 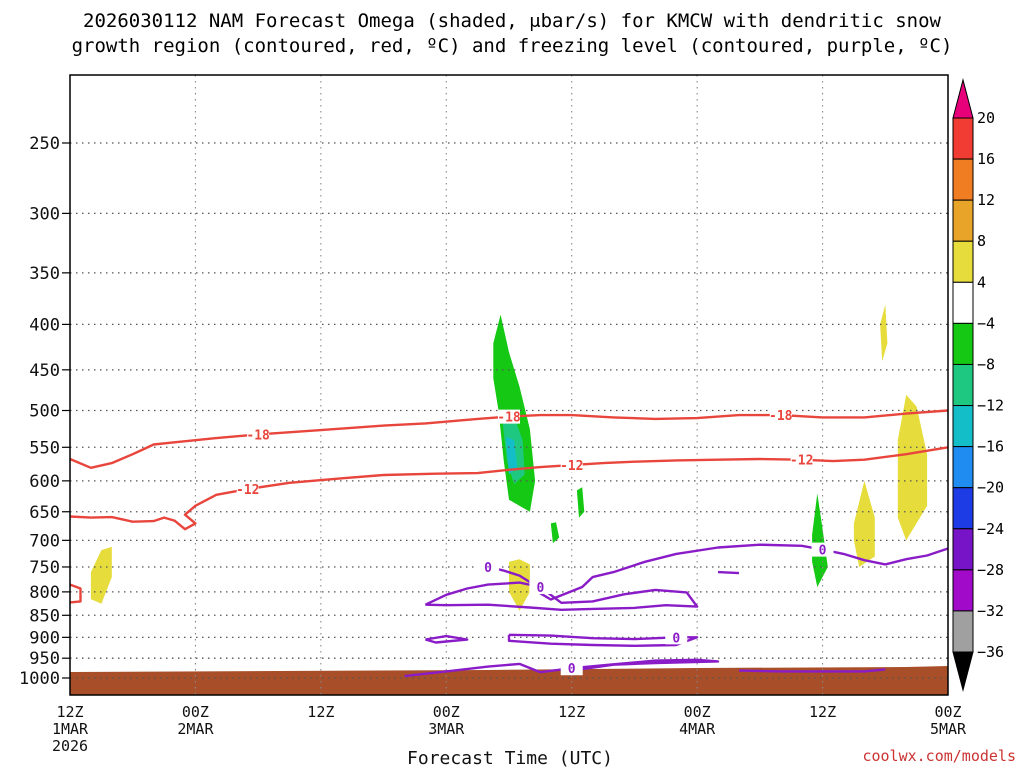 I want to click on colorbar-tick-label: 12, so click(x=986, y=200).